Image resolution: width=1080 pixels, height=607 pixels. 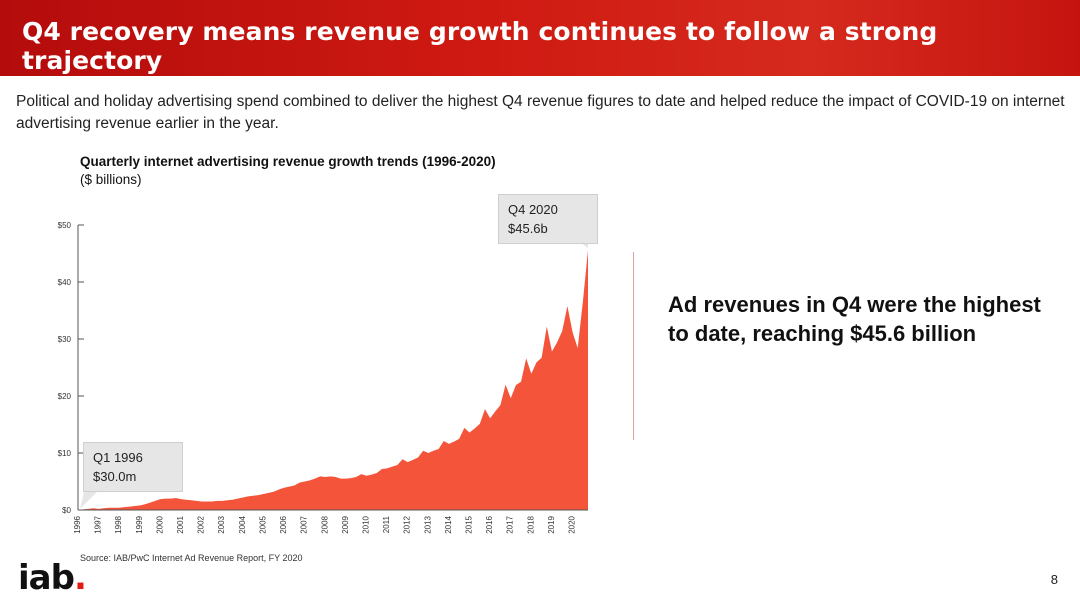 I want to click on x-tick-label: 1999, so click(x=139, y=524).